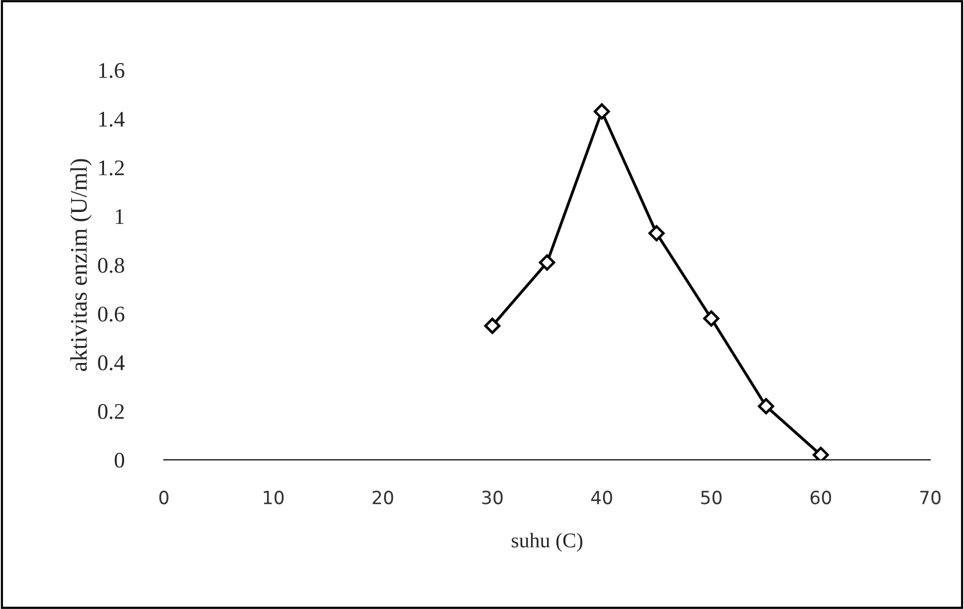 This screenshot has width=964, height=609. I want to click on y-tick-label: 1.2, so click(111, 168).